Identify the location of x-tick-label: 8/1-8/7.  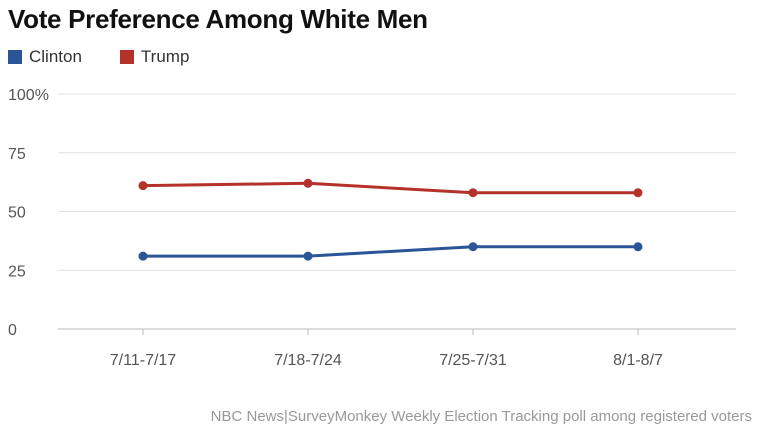
(638, 360).